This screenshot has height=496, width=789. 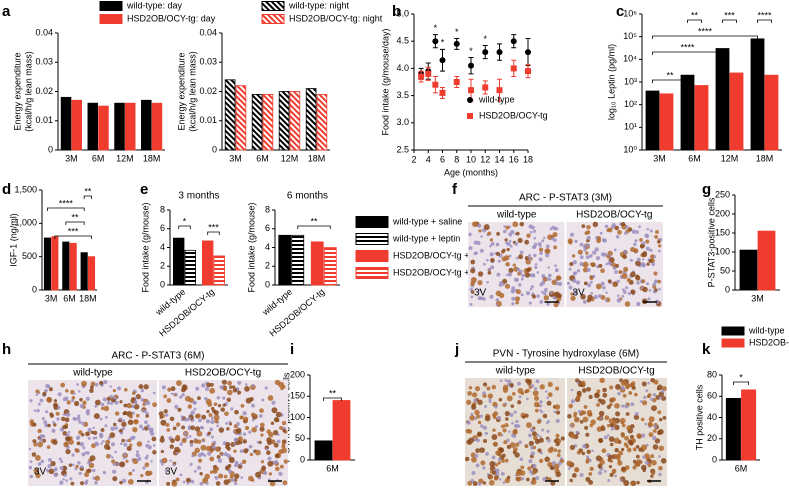 What do you see at coordinates (480, 293) in the screenshot?
I see `image-mark: 3V` at bounding box center [480, 293].